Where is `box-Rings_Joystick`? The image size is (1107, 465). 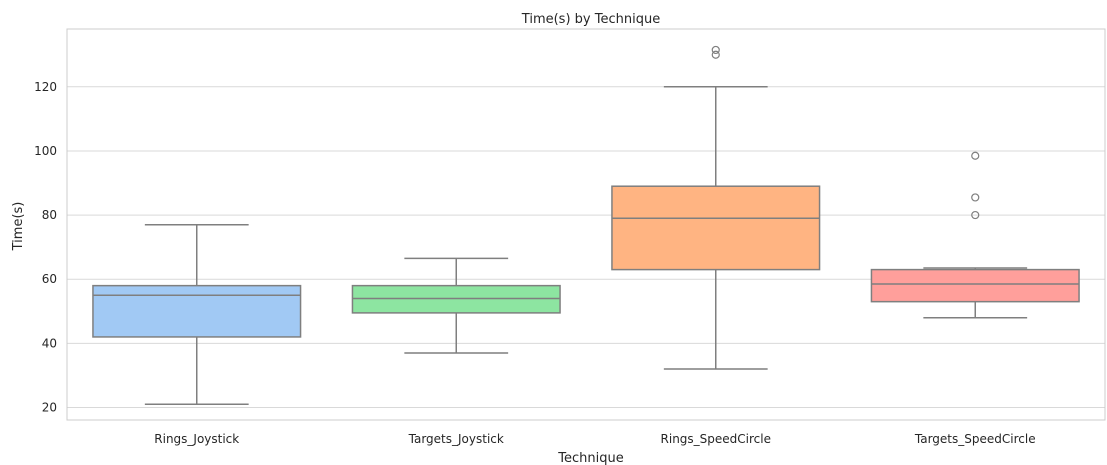 box-Rings_Joystick is located at coordinates (197, 314).